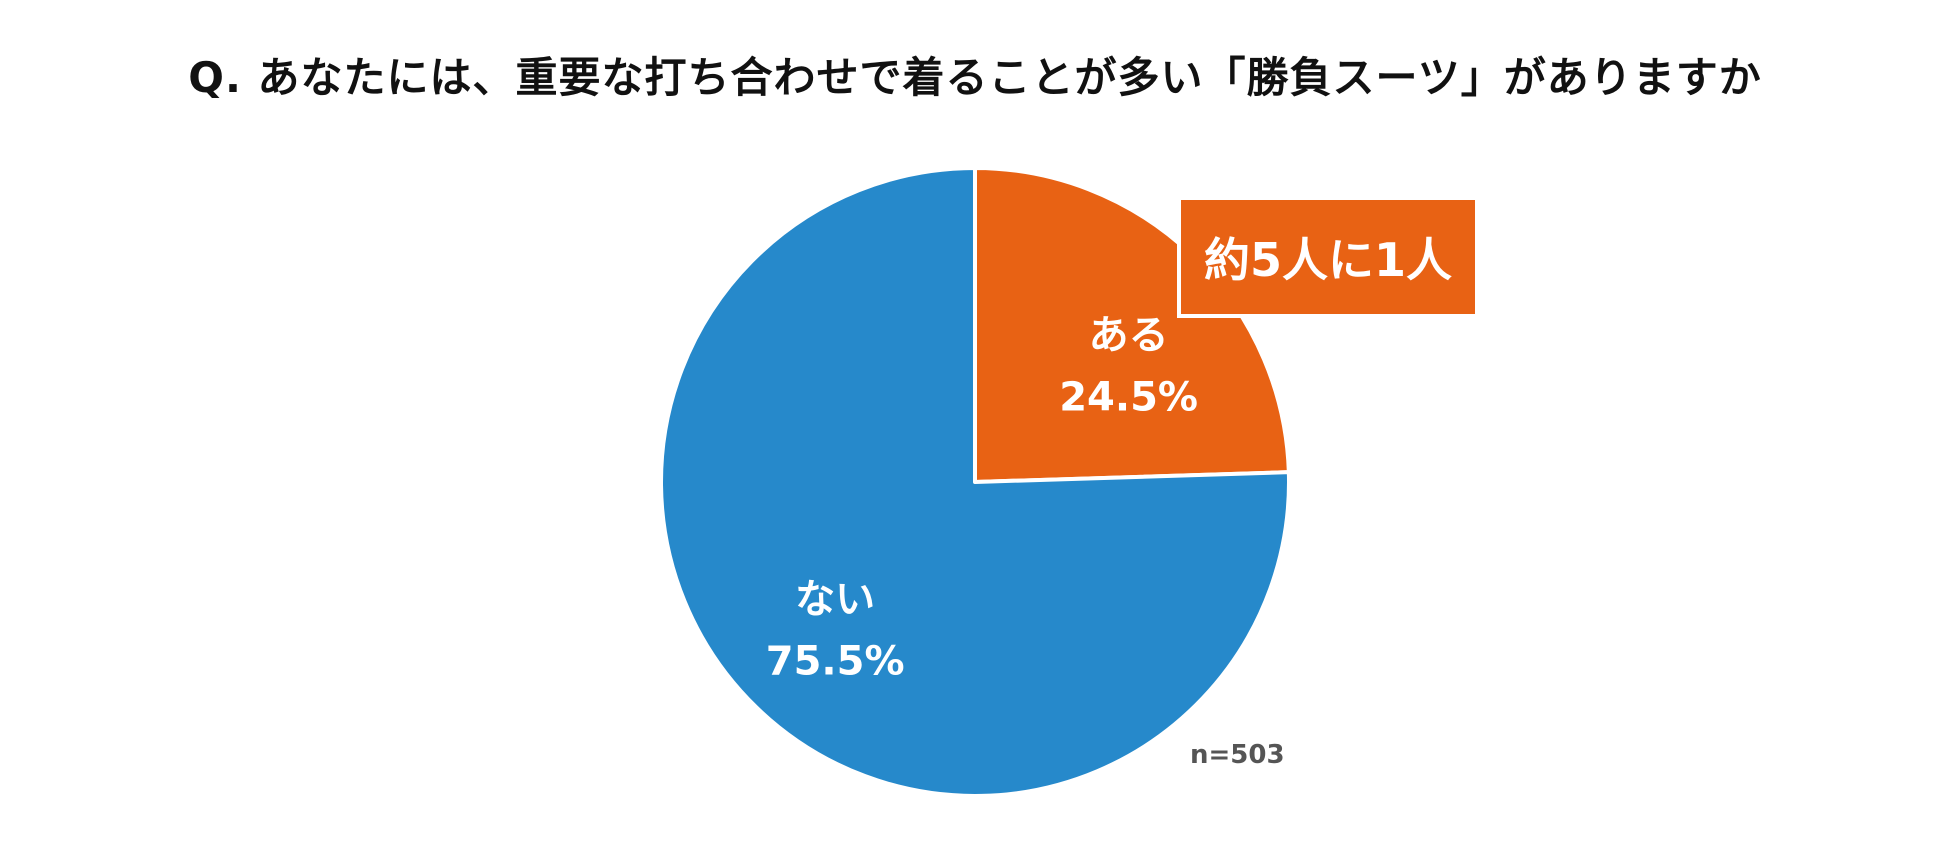 This screenshot has width=1950, height=849. I want to click on slice-value-nai: 75.5%, so click(835, 661).